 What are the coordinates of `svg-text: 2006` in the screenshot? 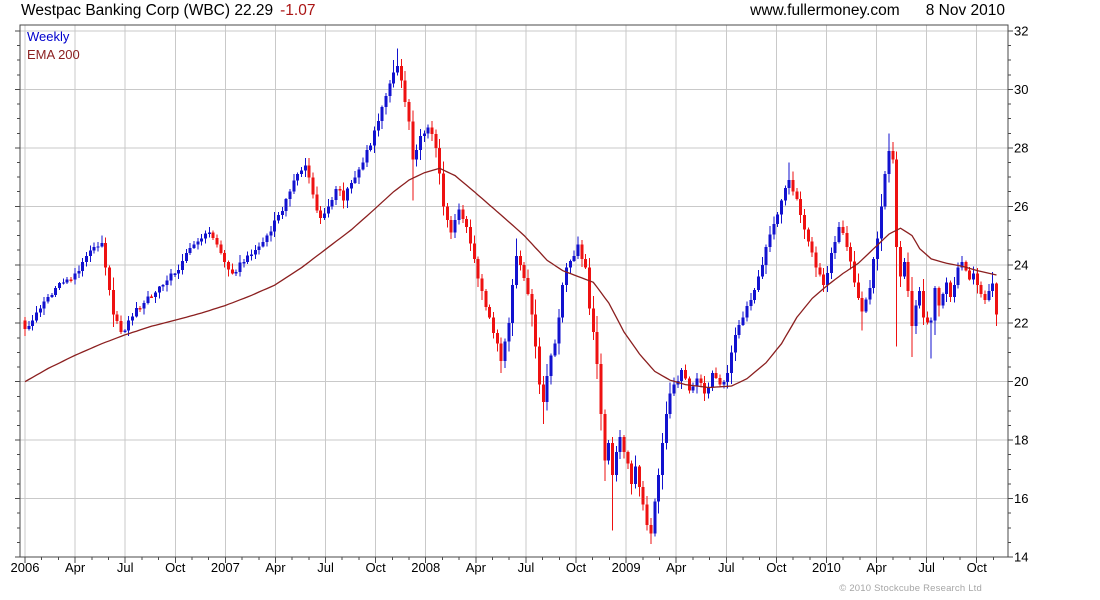 It's located at (25, 567).